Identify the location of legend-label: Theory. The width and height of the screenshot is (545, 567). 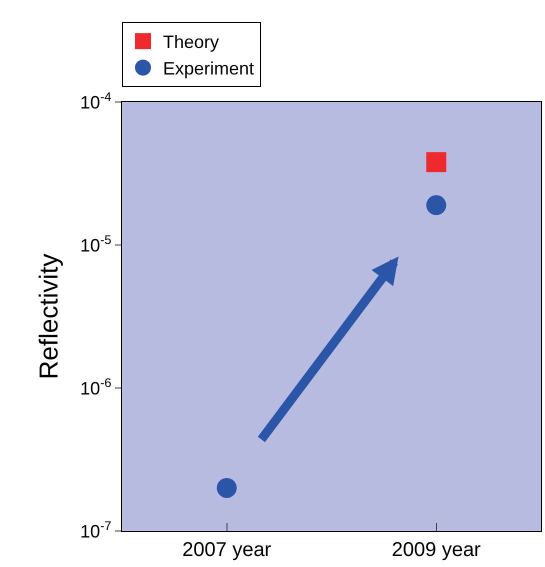
(191, 42).